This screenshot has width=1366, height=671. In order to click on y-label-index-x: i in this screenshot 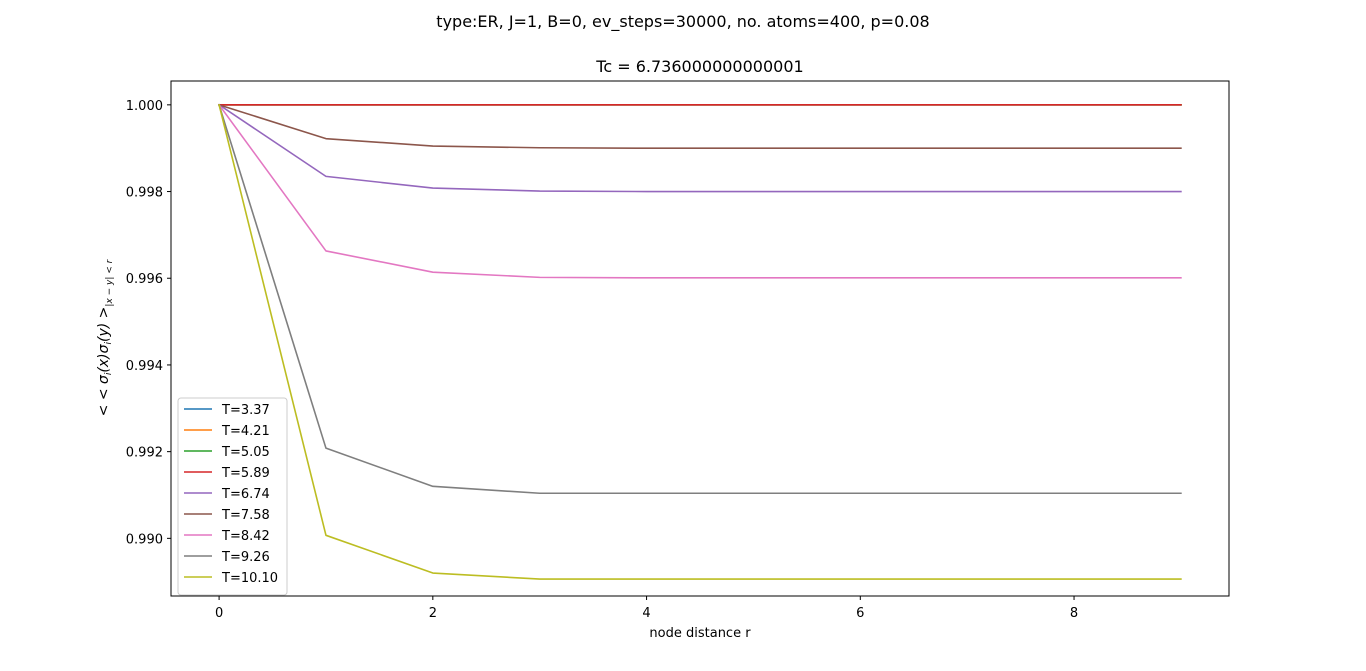, I will do `click(109, 373)`.